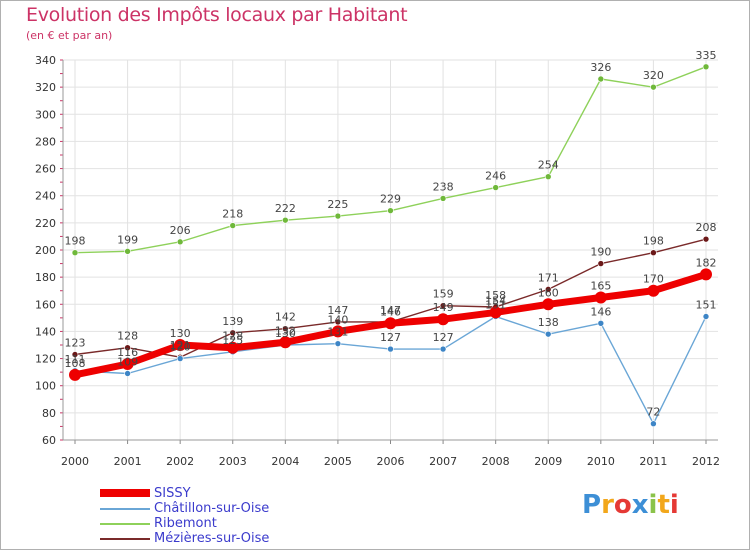 This screenshot has width=750, height=550. I want to click on y-tick-label: 200, so click(45, 250).